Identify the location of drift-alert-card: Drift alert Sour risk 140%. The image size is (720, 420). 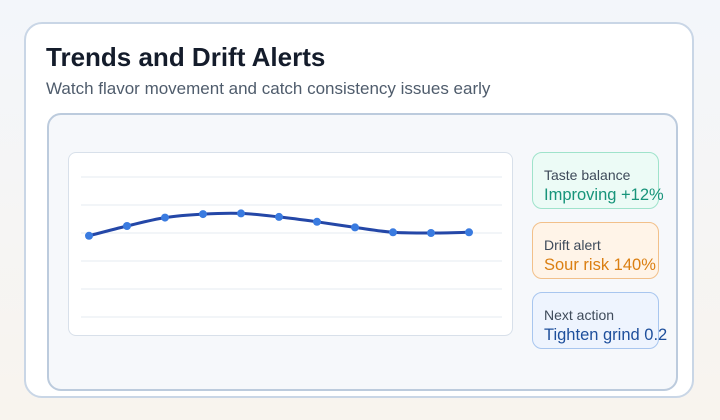
(595, 250).